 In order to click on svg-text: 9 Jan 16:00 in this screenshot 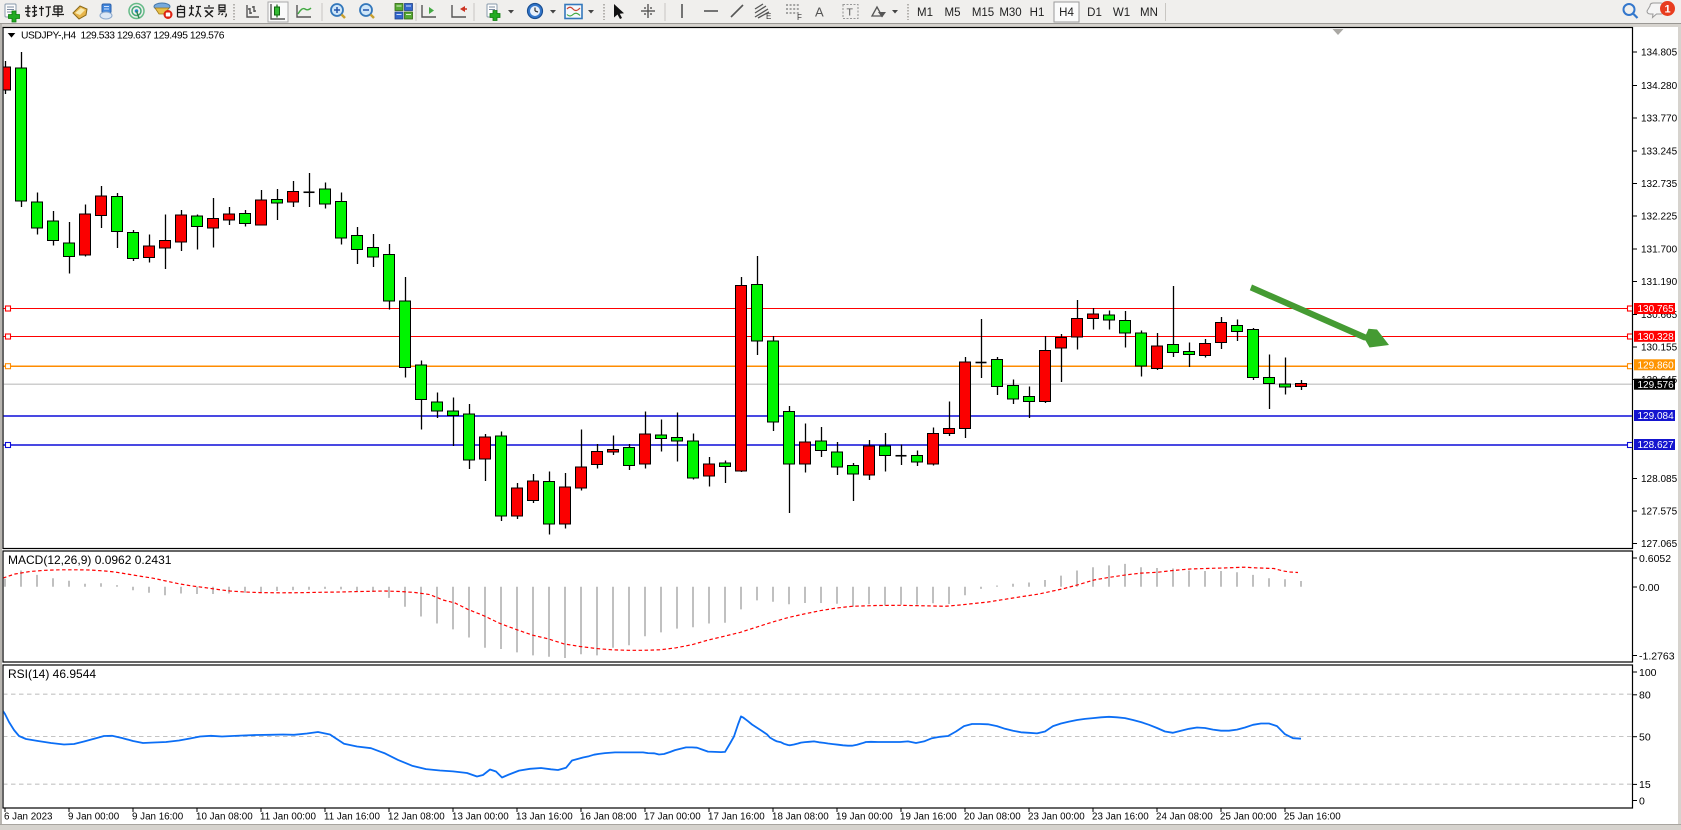, I will do `click(158, 817)`.